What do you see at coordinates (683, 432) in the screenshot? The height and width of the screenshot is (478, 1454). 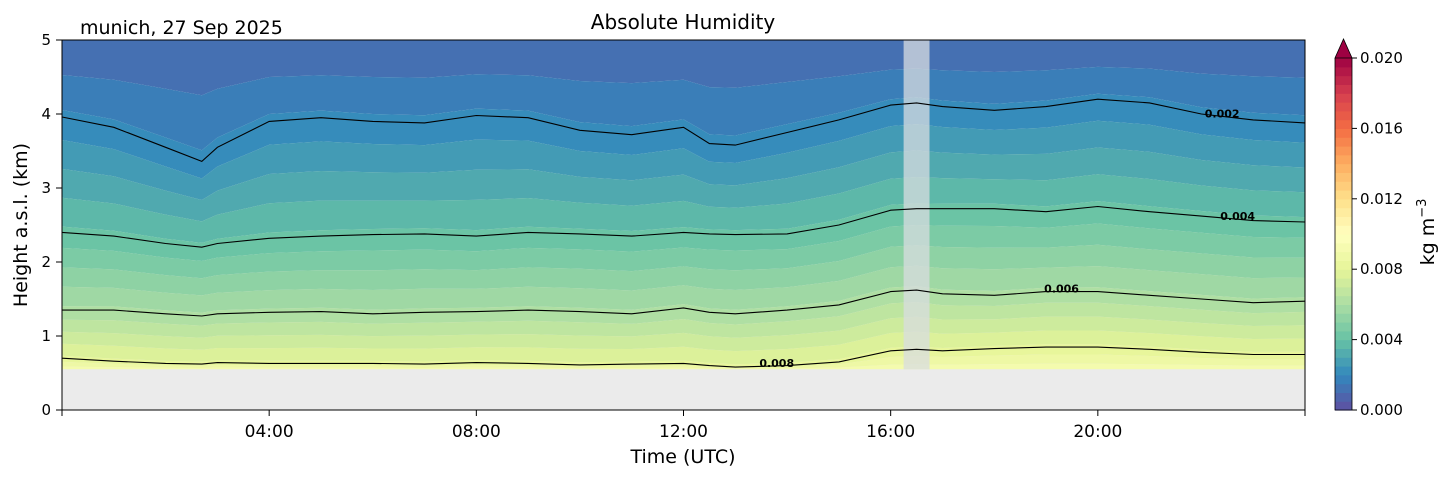 I see `x-tick-label: 12:00` at bounding box center [683, 432].